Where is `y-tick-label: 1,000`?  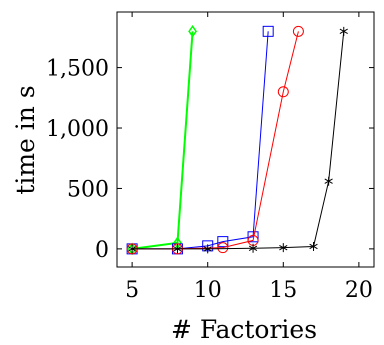
y-tick-label: 1,000 is located at coordinates (77, 129).